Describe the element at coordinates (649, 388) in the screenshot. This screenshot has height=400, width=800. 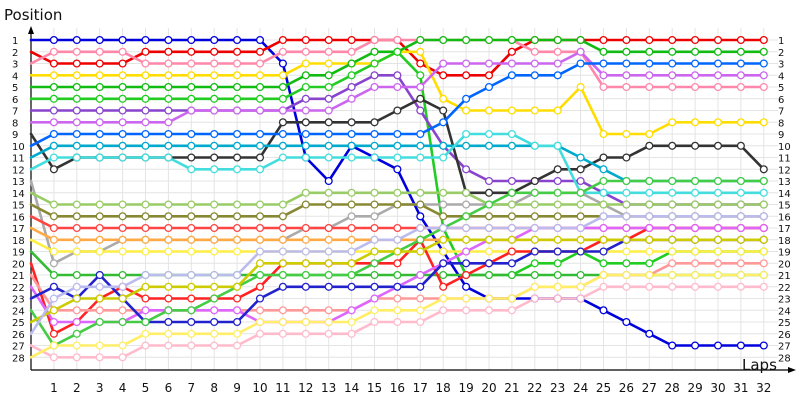
I see `x-tick-label: 27` at that location.